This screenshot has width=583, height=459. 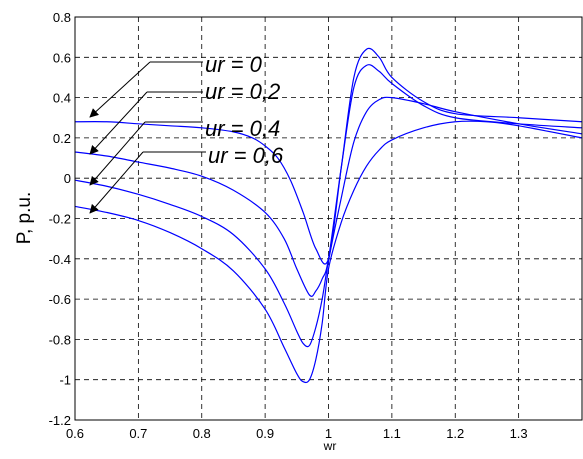 What do you see at coordinates (60, 339) in the screenshot?
I see `y-tick-label: -0.8` at bounding box center [60, 339].